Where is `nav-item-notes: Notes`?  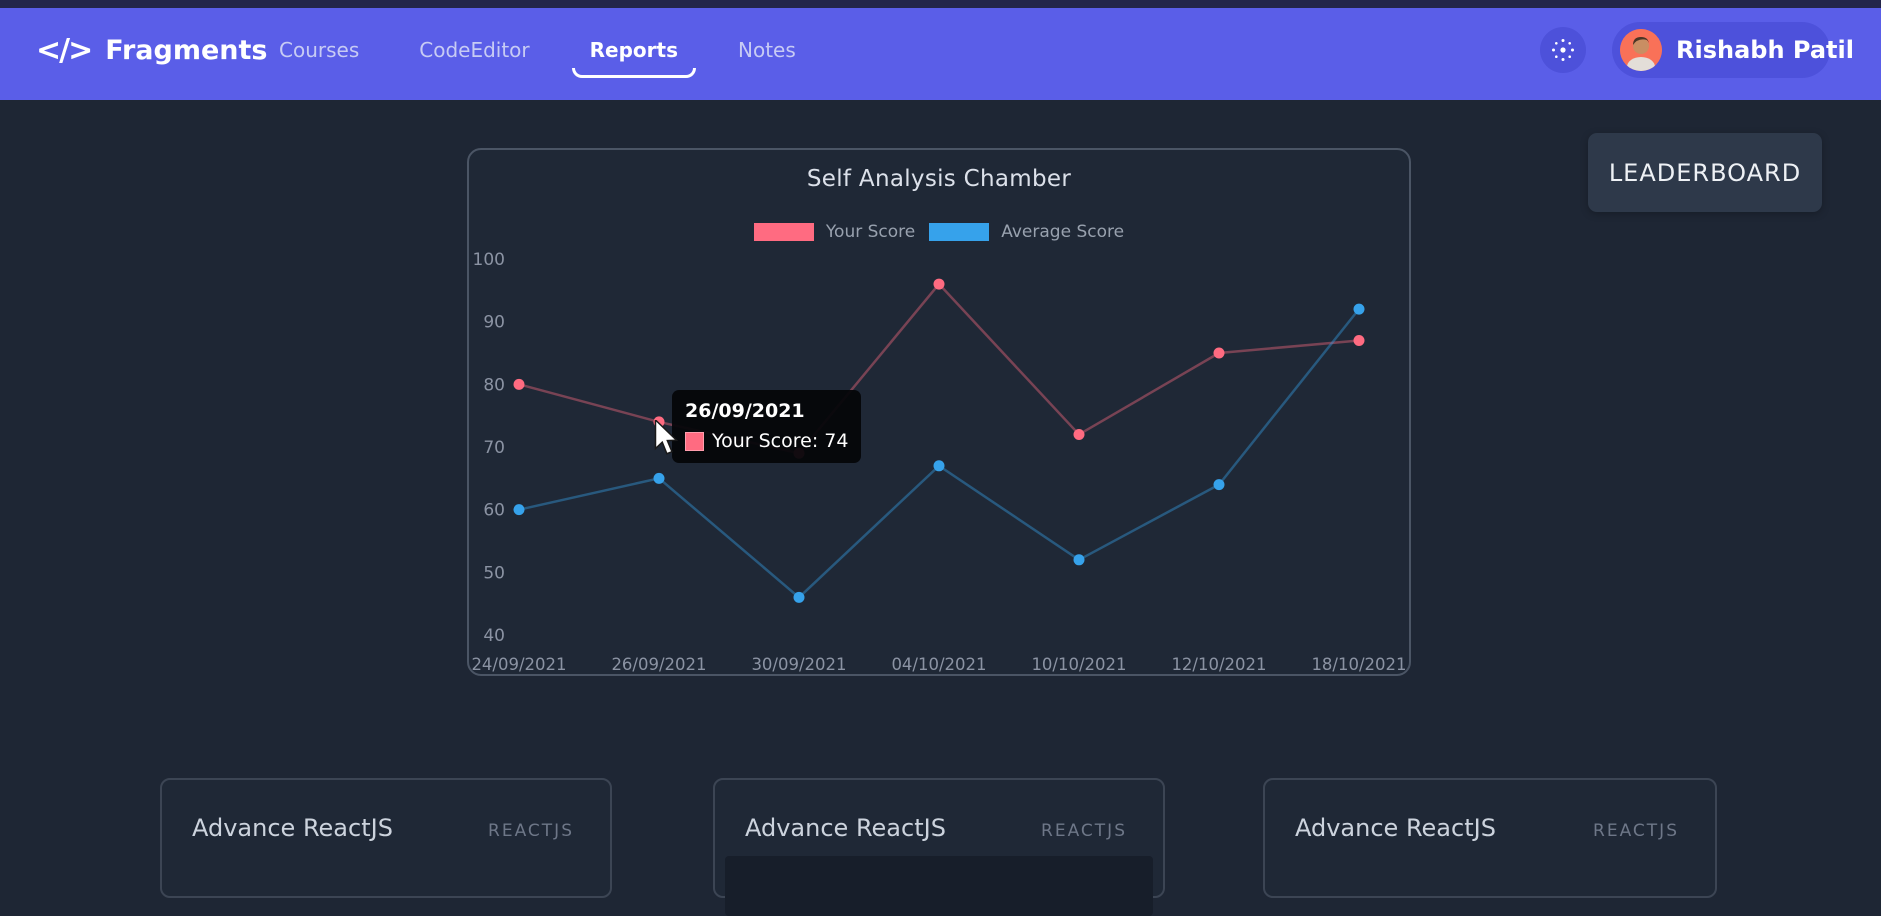
nav-item-notes: Notes is located at coordinates (767, 50).